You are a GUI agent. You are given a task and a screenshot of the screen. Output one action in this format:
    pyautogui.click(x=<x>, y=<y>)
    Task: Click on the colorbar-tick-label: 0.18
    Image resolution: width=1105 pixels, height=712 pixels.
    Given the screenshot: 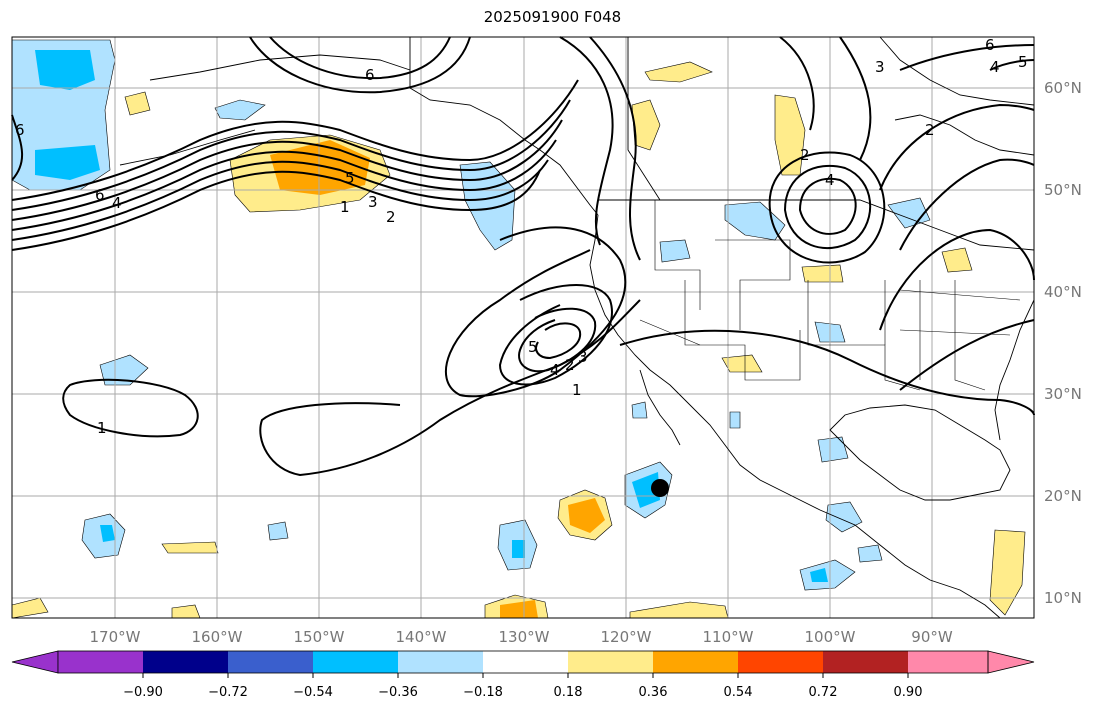 What is the action you would take?
    pyautogui.click(x=568, y=692)
    